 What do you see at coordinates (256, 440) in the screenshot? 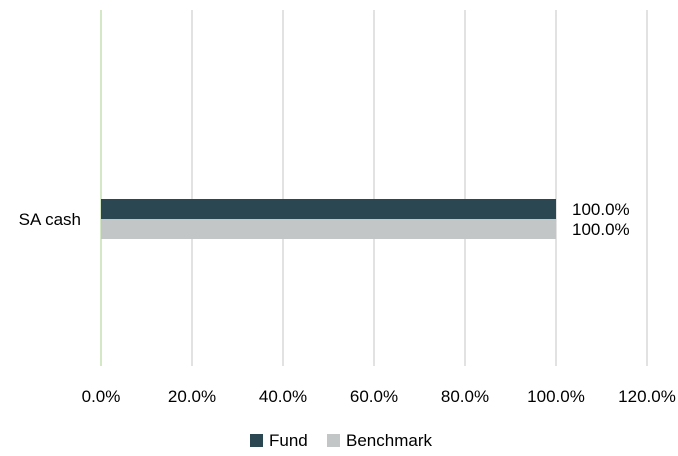
I see `legend-swatch-fund` at bounding box center [256, 440].